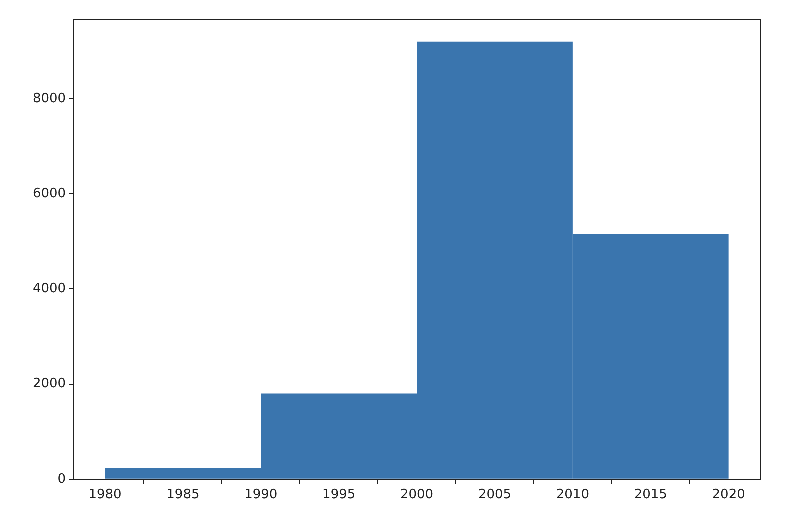 This screenshot has height=526, width=800. I want to click on y-tick-label: 4000, so click(49, 289).